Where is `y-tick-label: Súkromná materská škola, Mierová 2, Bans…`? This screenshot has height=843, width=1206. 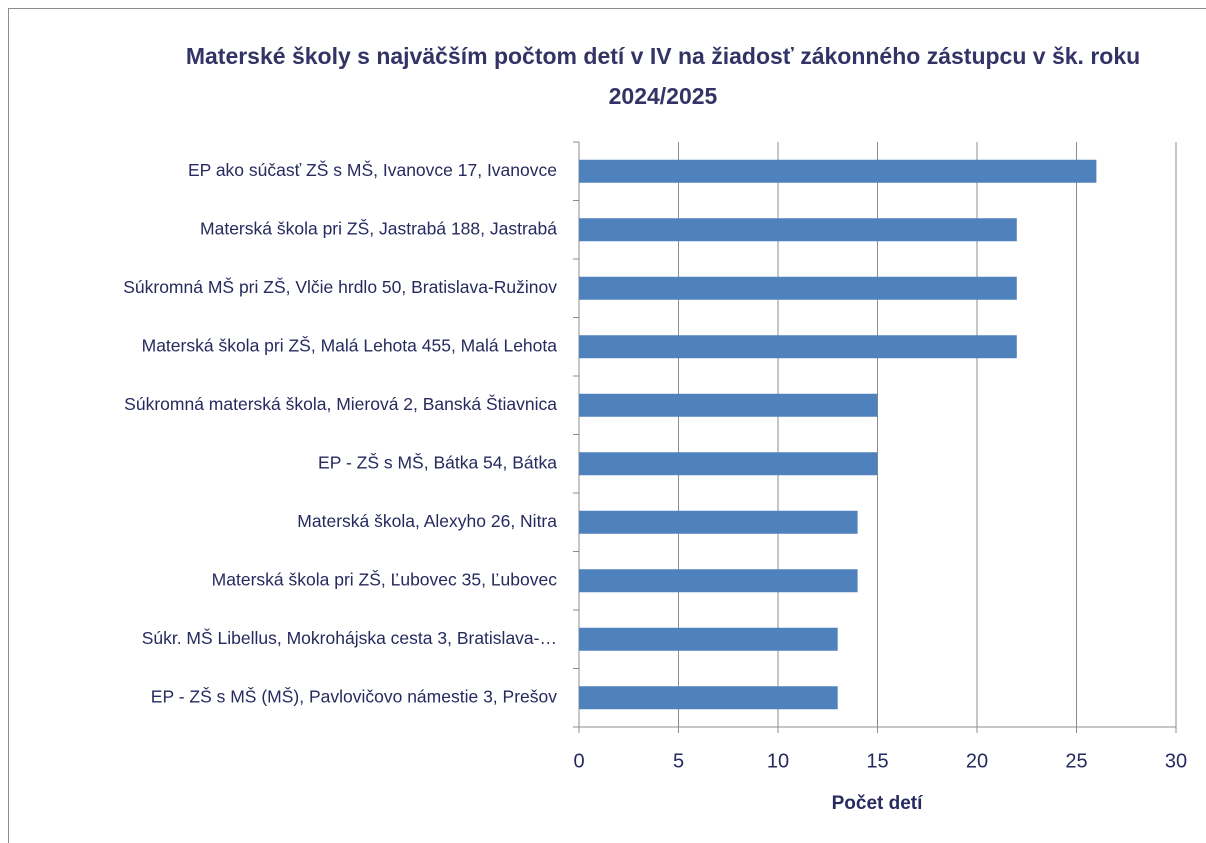
y-tick-label: Súkromná materská škola, Mierová 2, Bans… is located at coordinates (340, 403).